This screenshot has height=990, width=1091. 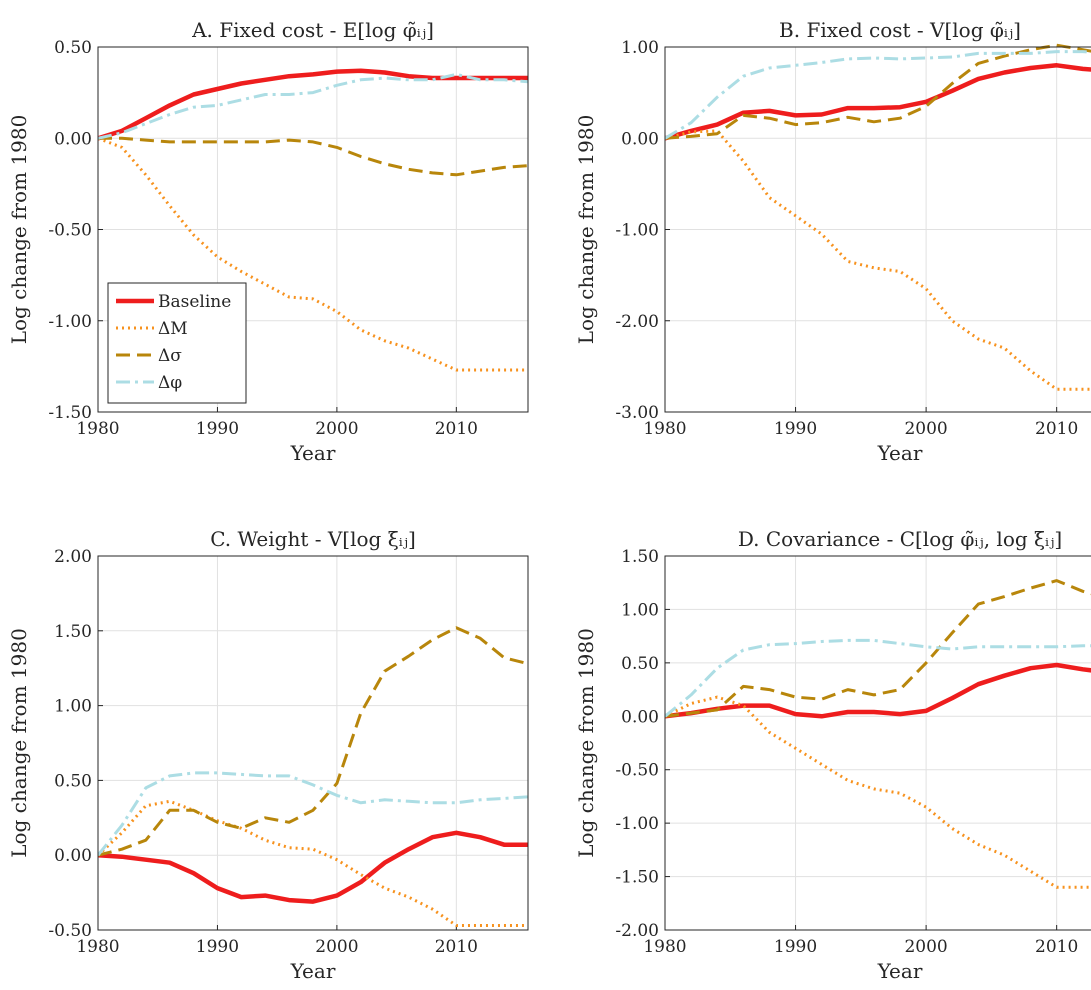 I want to click on panel-c-series-delta-sigma, so click(x=313, y=741).